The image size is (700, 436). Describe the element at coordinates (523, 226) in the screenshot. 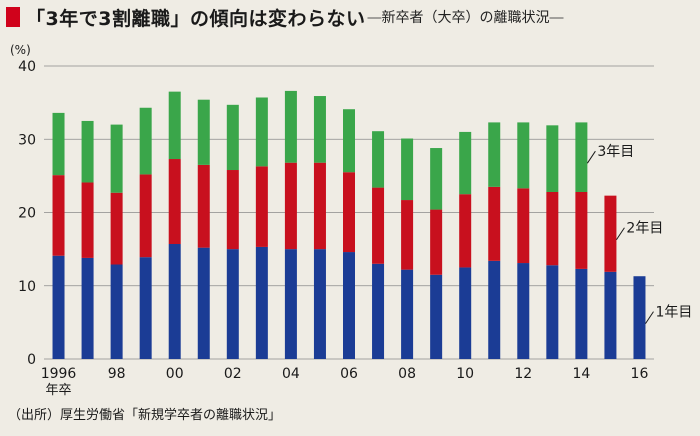

I see `bar-2012-series2` at that location.